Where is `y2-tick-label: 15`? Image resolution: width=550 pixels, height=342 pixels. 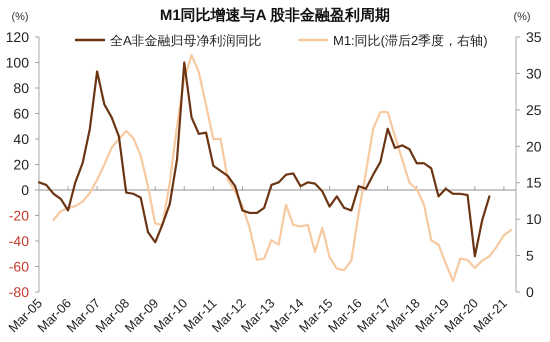
y2-tick-label: 15 is located at coordinates (534, 182).